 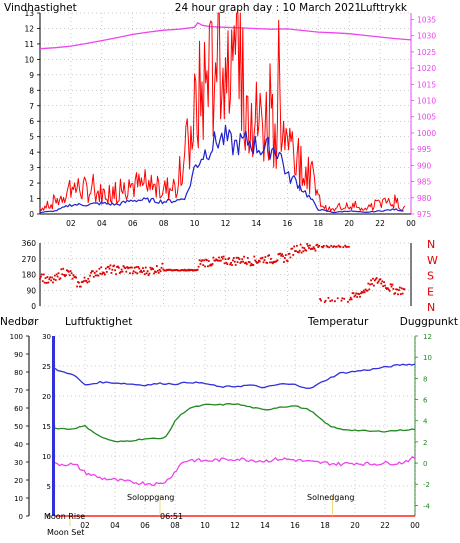 What do you see at coordinates (31, 75) in the screenshot?
I see `top-left-tick-label: 9` at bounding box center [31, 75].